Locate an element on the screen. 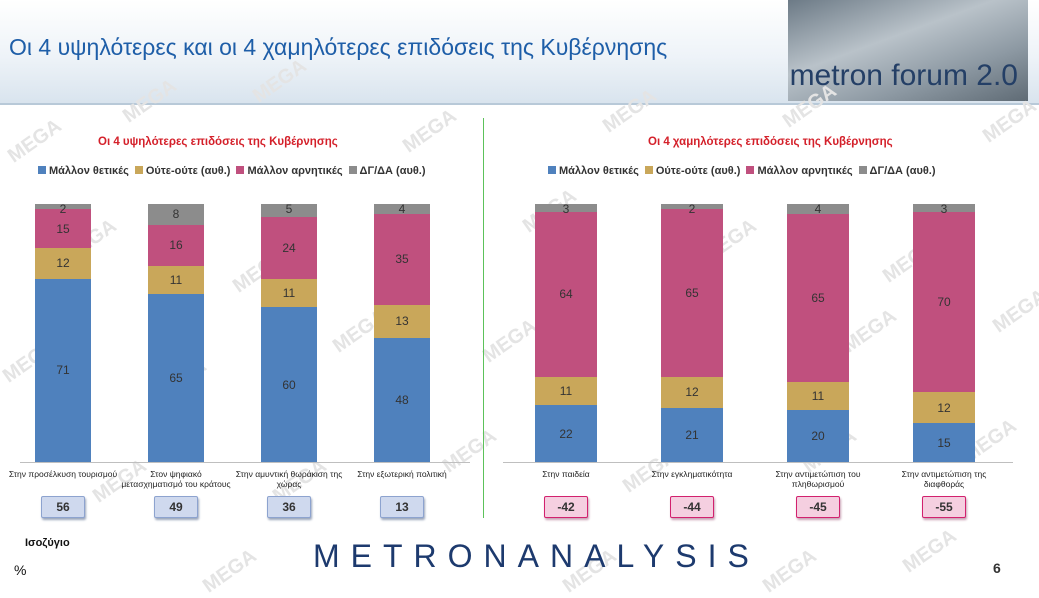 This screenshot has width=1039, height=598. data-label: 16 is located at coordinates (176, 245).